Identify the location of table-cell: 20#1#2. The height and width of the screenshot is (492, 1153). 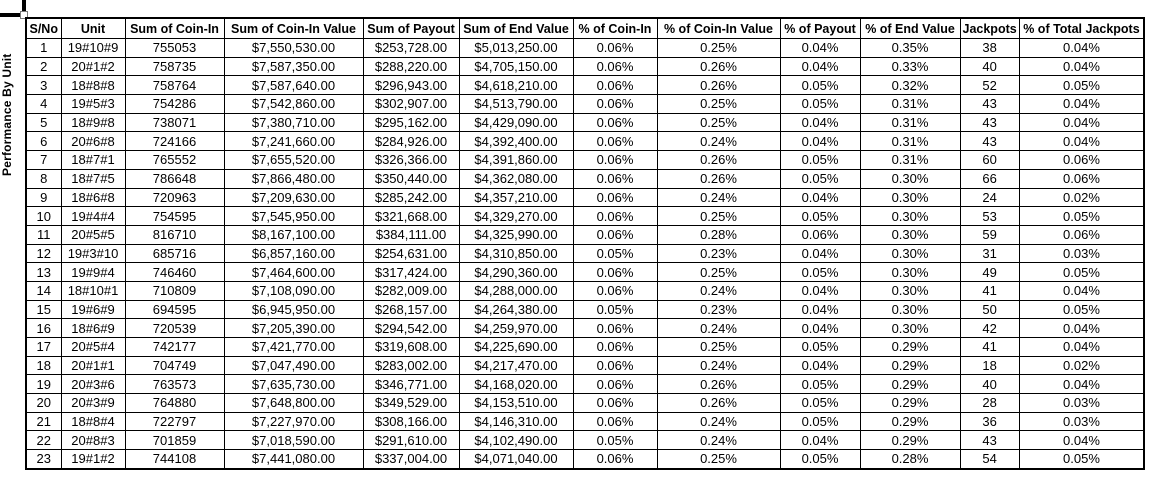
(93, 66).